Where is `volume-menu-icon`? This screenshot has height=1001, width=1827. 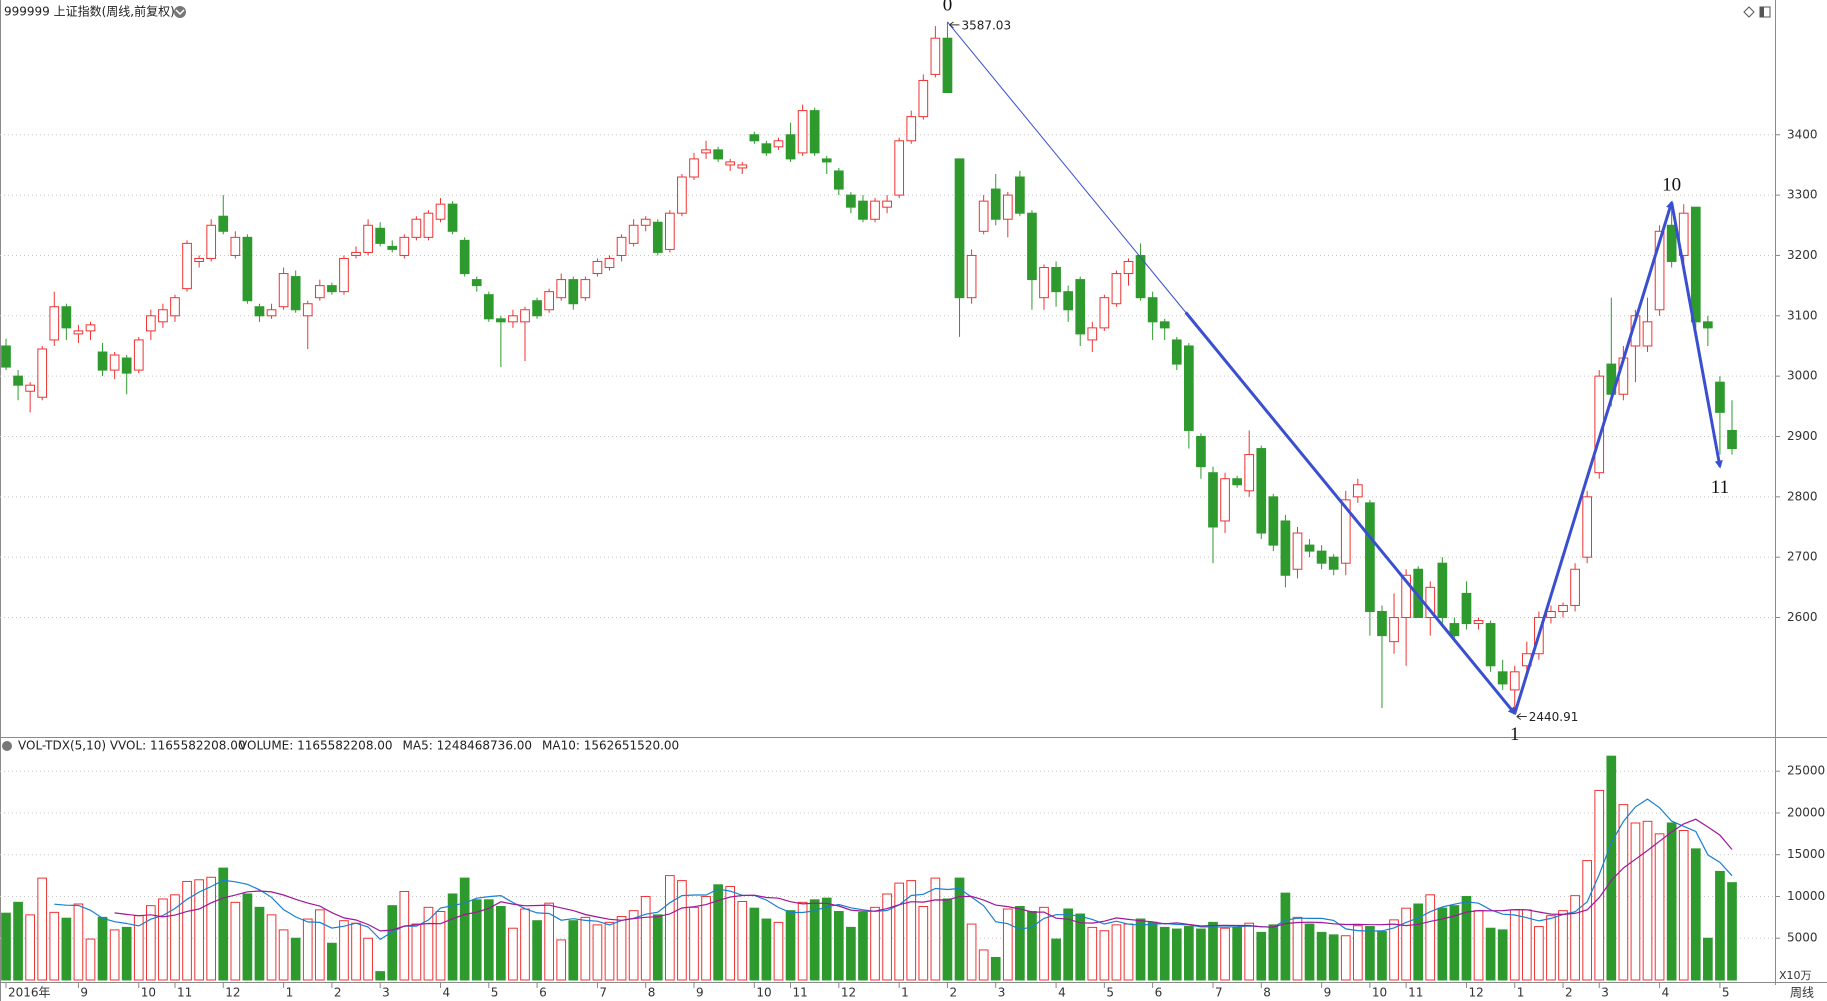
volume-menu-icon is located at coordinates (7, 746).